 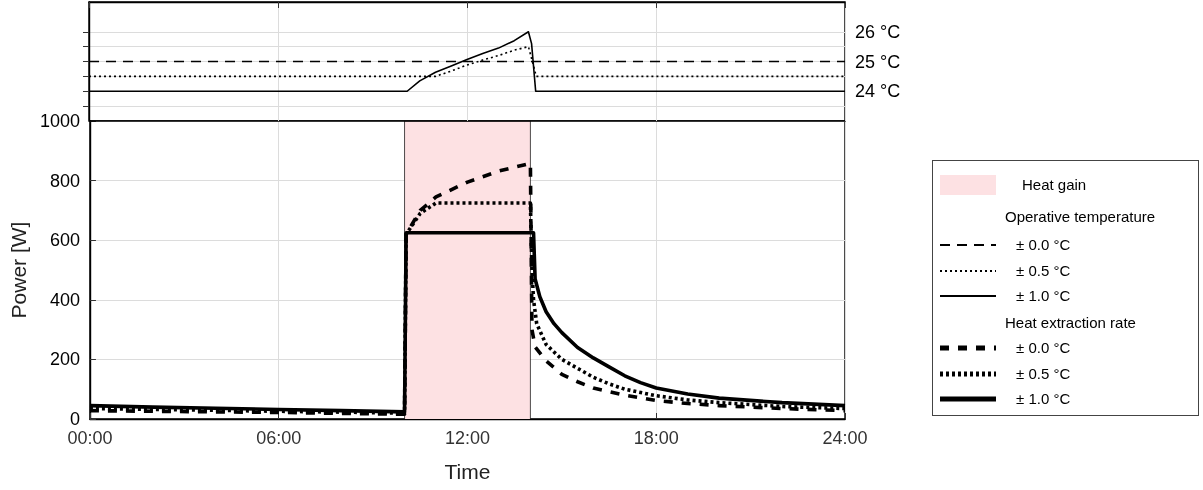 I want to click on y-axis-title: Power [W], so click(x=18, y=270).